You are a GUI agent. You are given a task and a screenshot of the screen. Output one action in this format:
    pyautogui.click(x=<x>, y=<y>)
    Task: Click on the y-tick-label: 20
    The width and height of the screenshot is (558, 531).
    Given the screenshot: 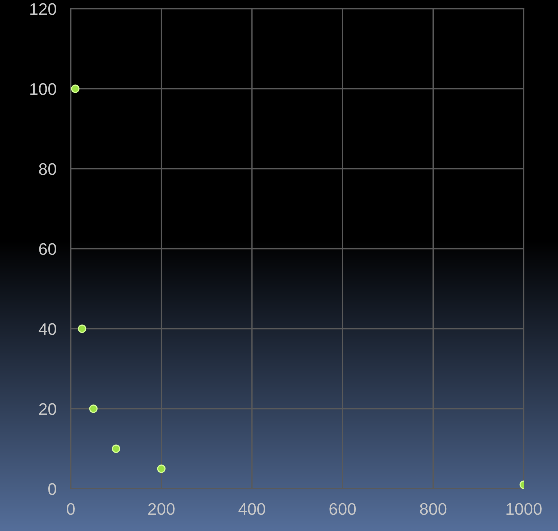 What is the action you would take?
    pyautogui.click(x=47, y=409)
    